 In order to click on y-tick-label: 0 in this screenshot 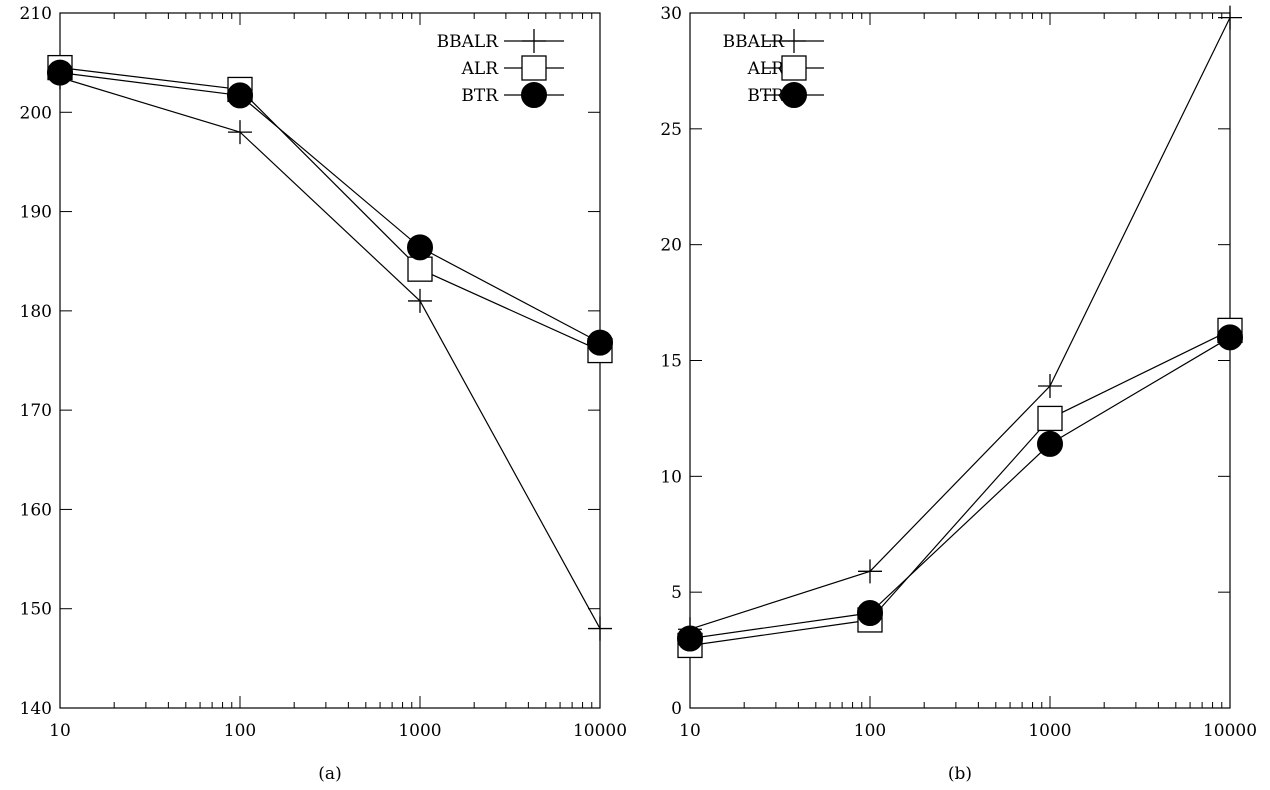, I will do `click(676, 709)`.